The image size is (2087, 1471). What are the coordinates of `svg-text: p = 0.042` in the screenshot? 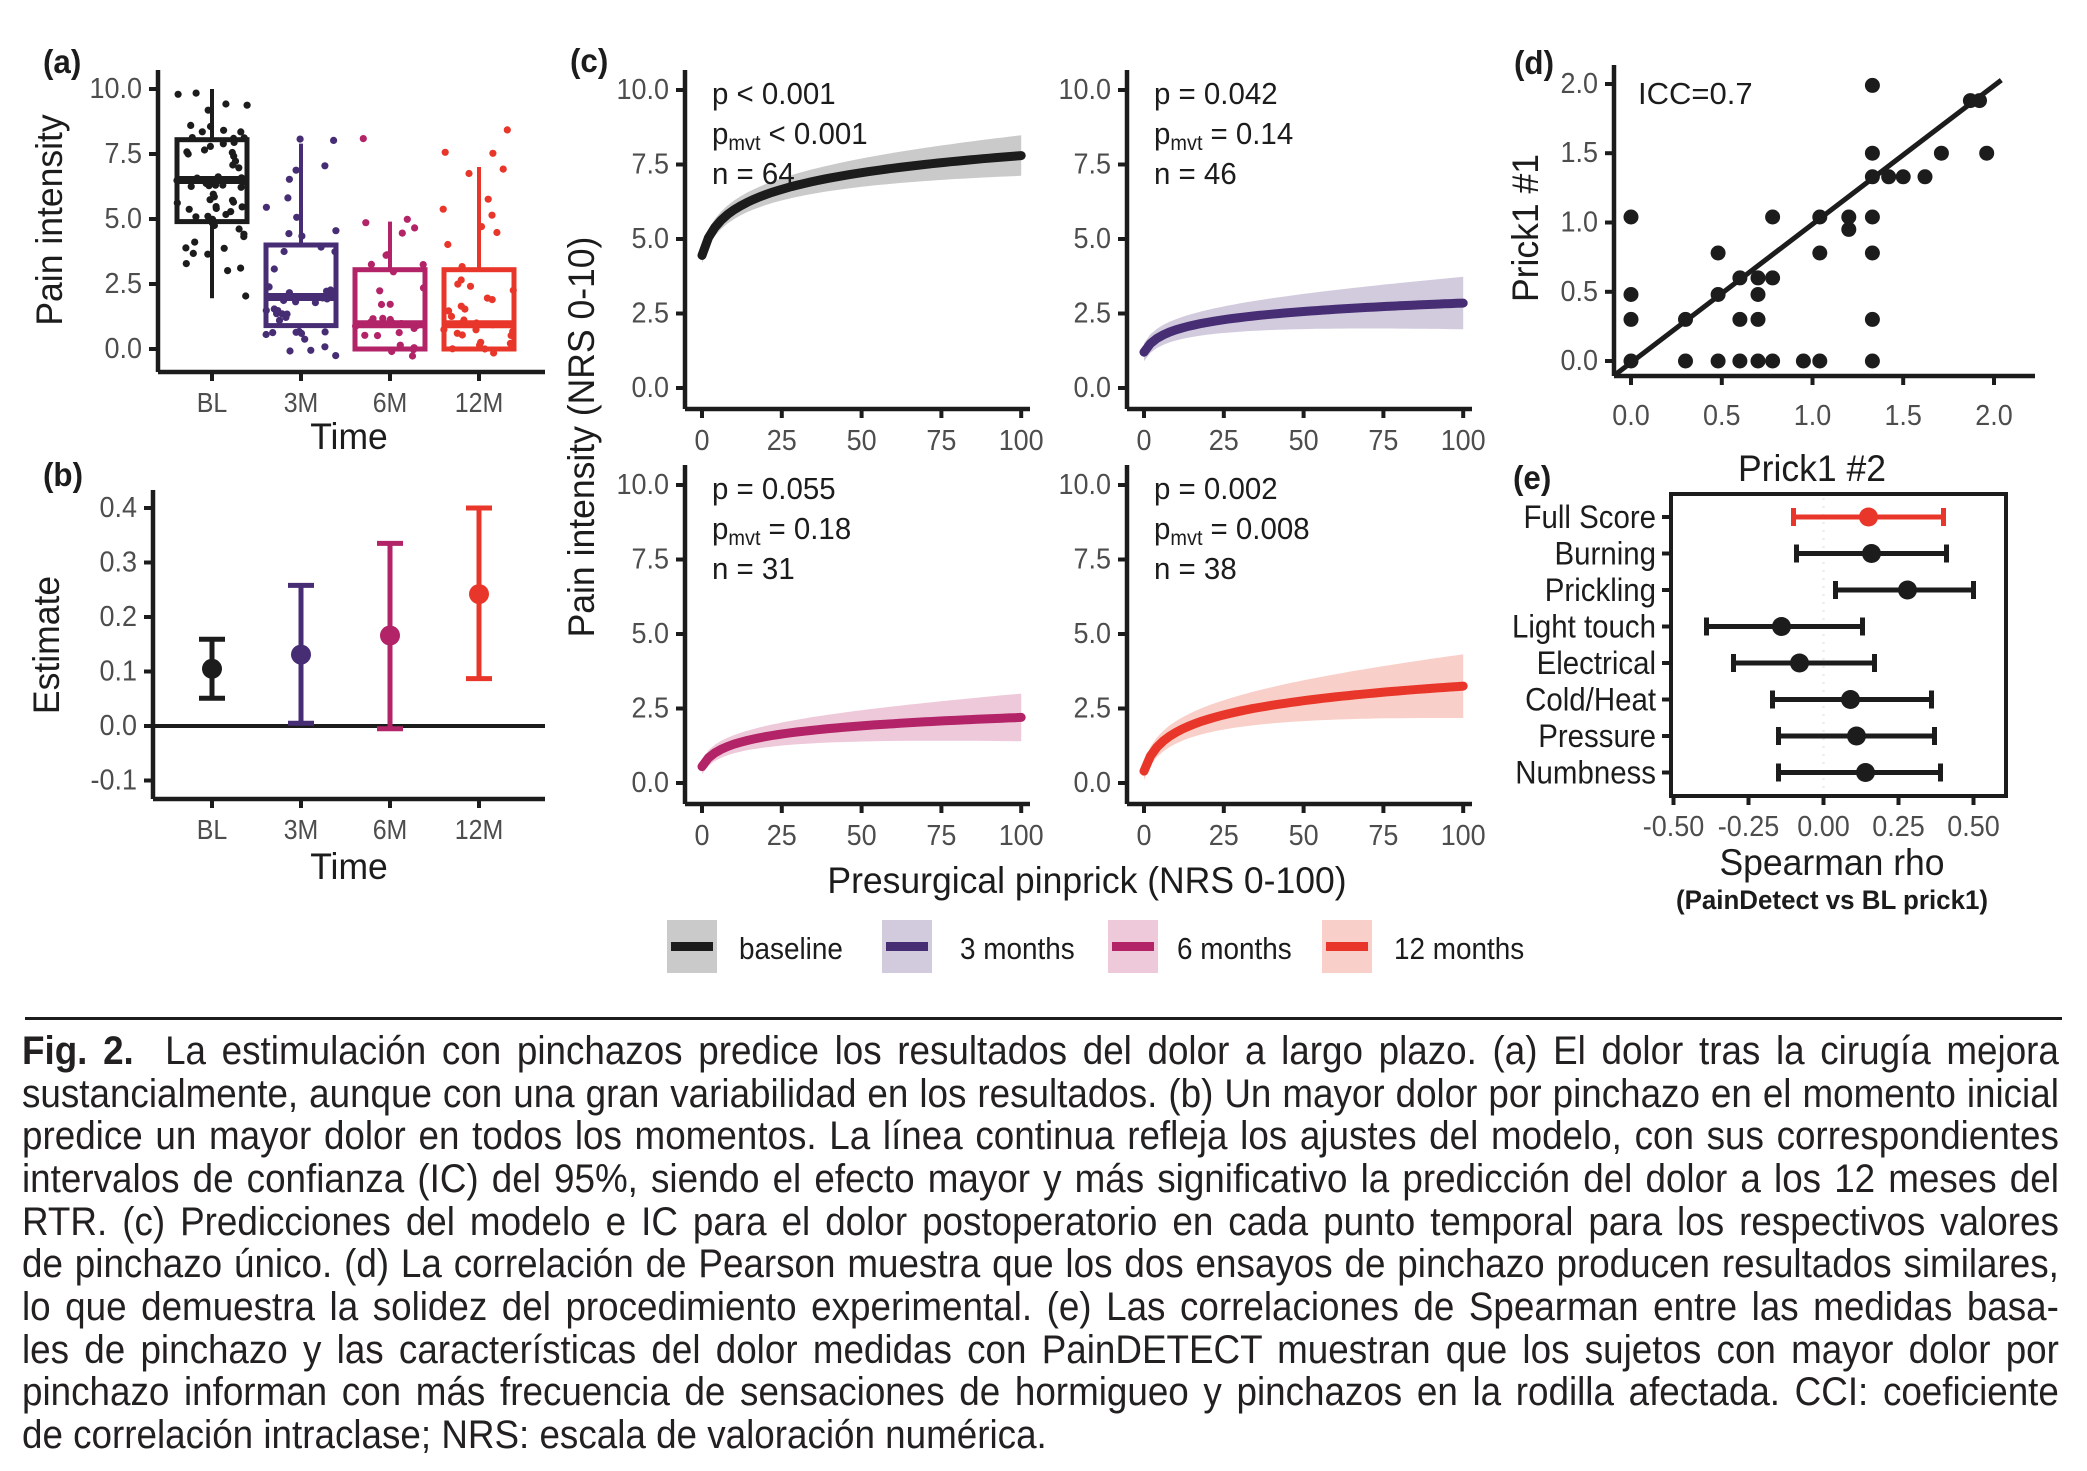 It's located at (1216, 93).